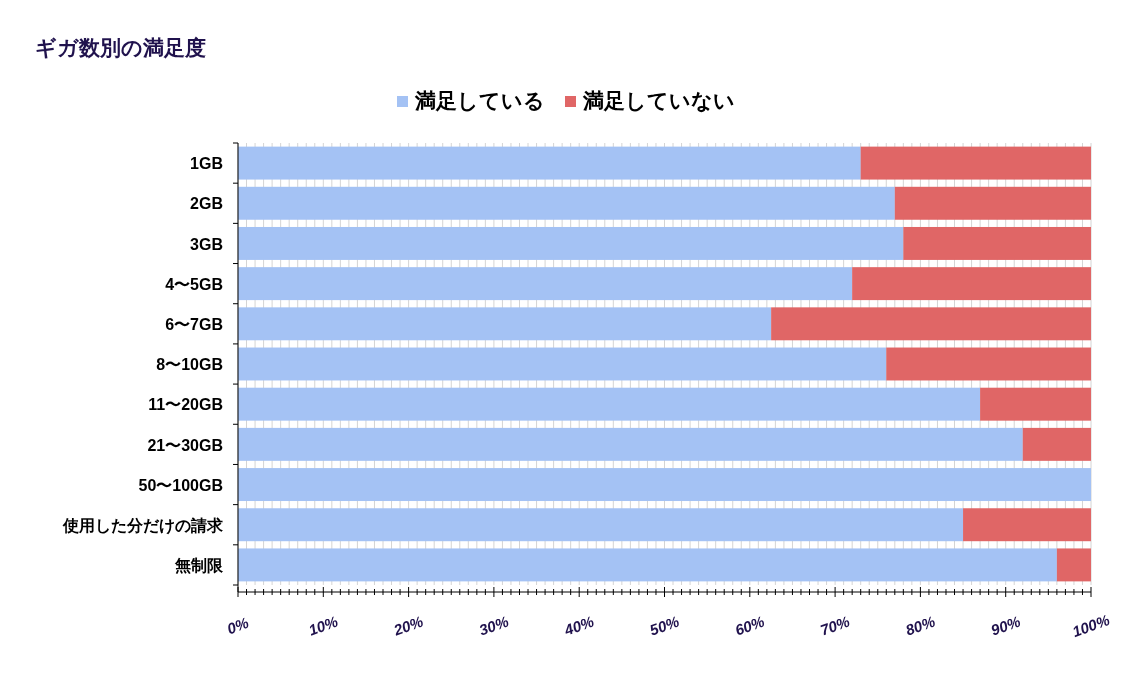 The width and height of the screenshot is (1132, 675). Describe the element at coordinates (749, 625) in the screenshot. I see `x-tick-label: 60%` at that location.